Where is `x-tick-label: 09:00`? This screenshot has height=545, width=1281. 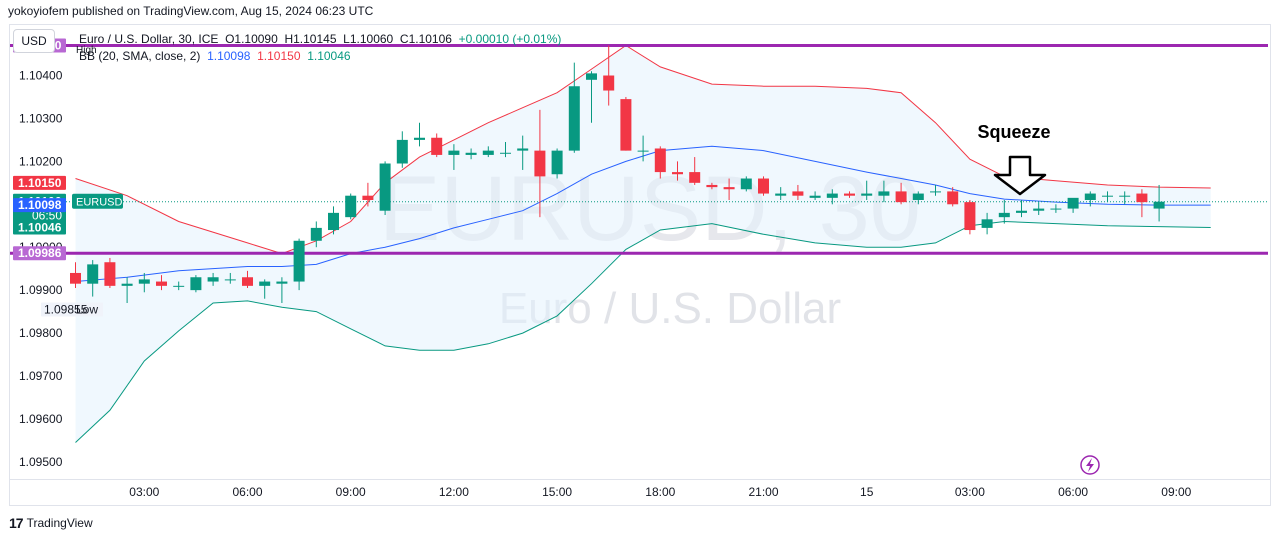
x-tick-label: 09:00 is located at coordinates (1176, 492).